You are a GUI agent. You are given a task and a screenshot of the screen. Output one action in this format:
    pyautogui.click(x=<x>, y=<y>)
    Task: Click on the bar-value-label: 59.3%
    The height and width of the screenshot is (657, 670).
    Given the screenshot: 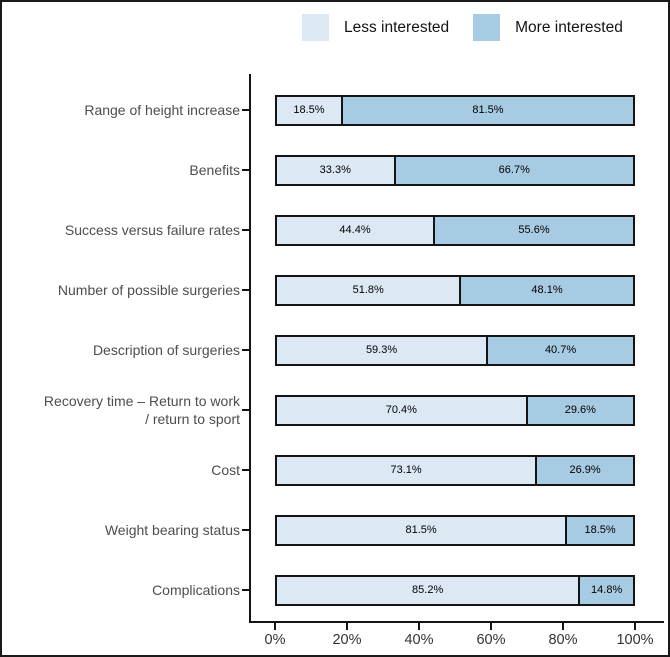 What is the action you would take?
    pyautogui.click(x=381, y=350)
    